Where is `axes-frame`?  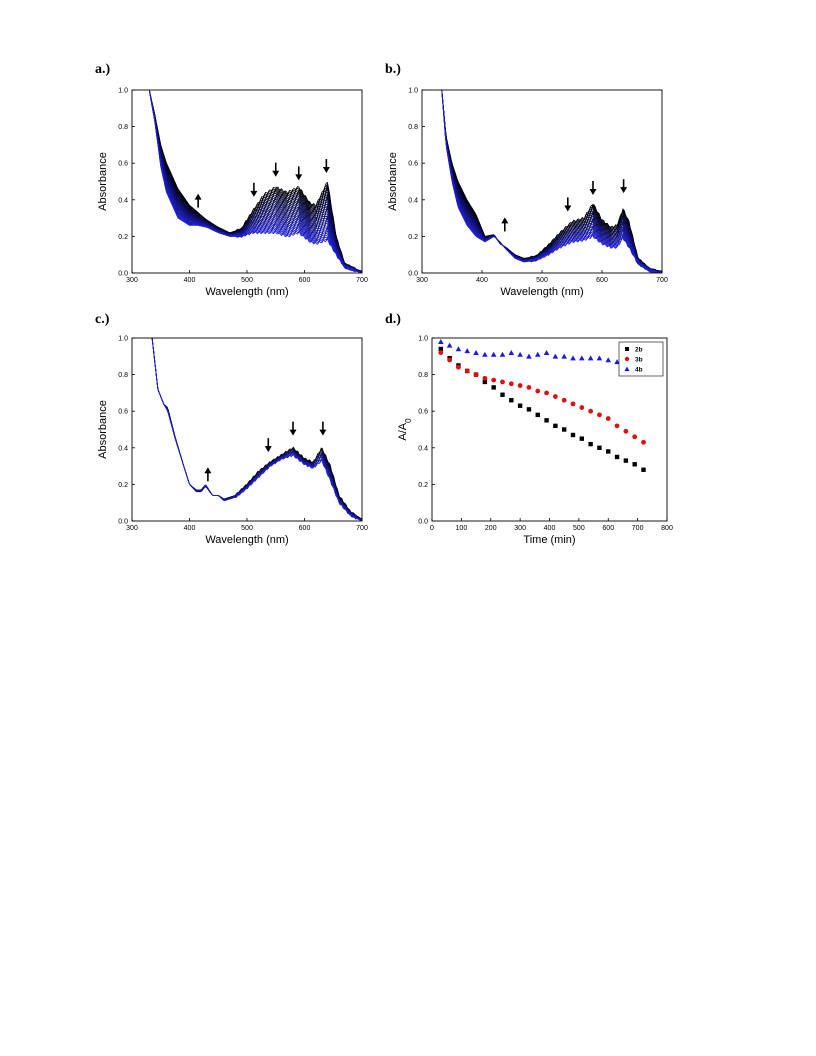 axes-frame is located at coordinates (247, 429).